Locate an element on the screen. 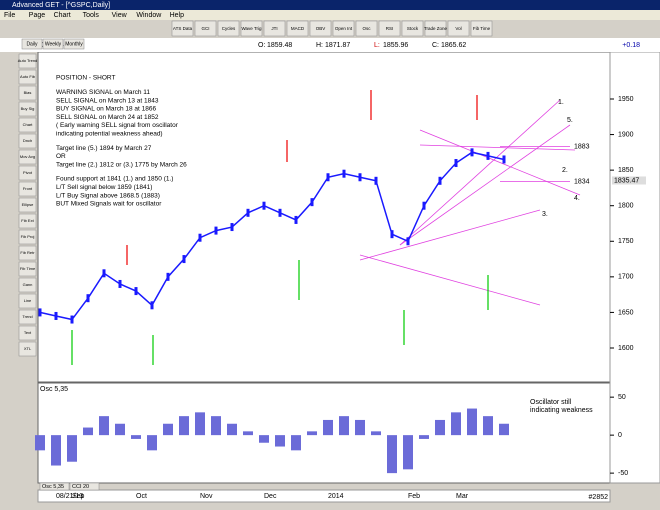  tool-label: Trend is located at coordinates (27, 316).